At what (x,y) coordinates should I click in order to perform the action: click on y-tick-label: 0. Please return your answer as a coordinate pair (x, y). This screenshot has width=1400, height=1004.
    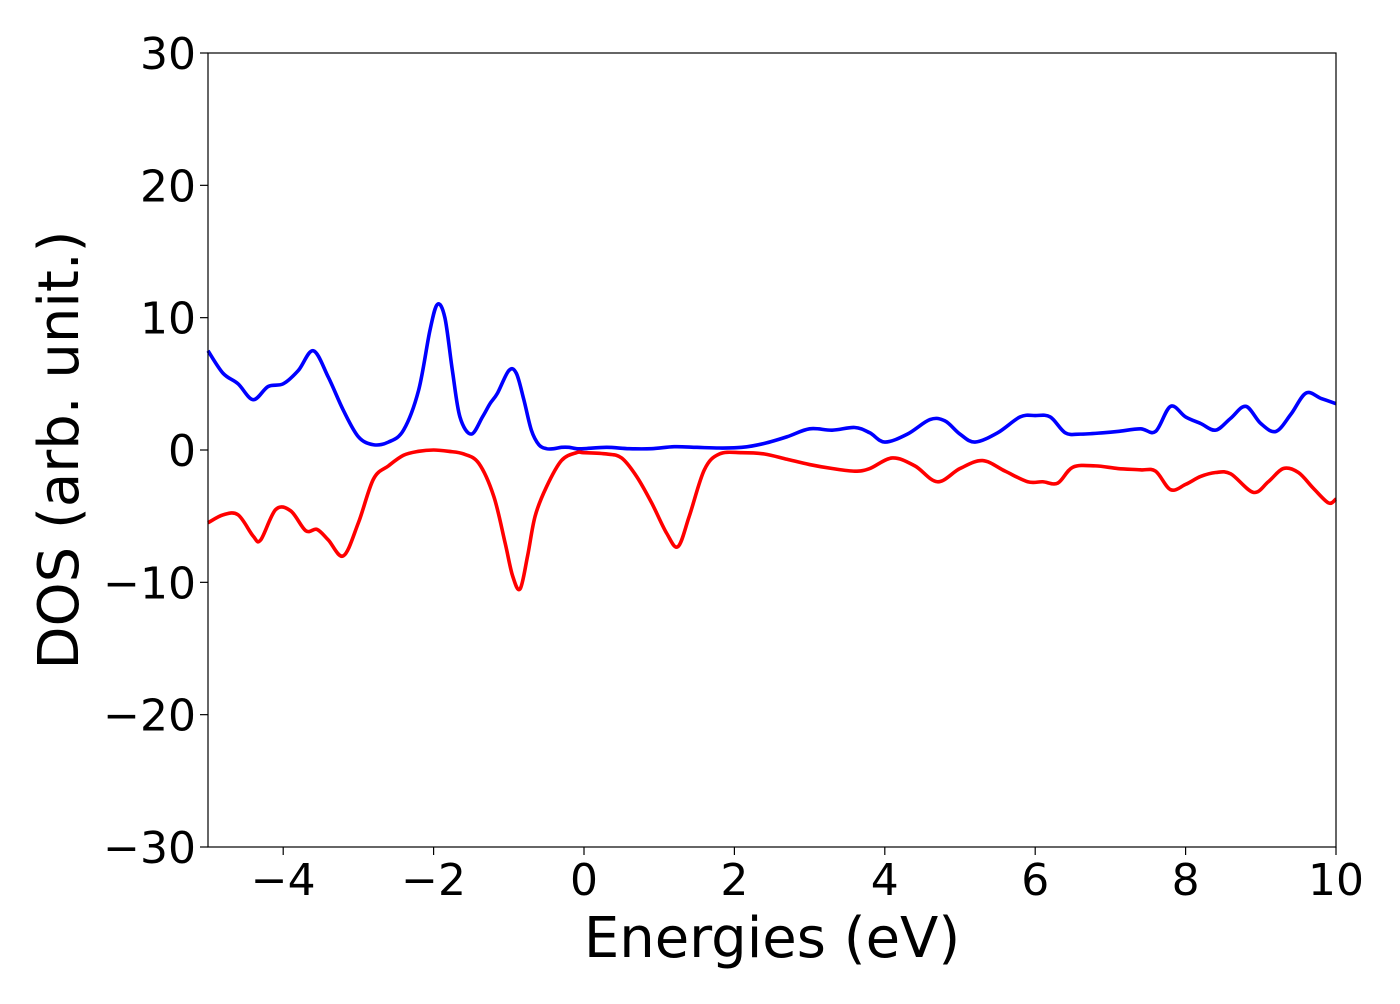
    Looking at the image, I should click on (182, 451).